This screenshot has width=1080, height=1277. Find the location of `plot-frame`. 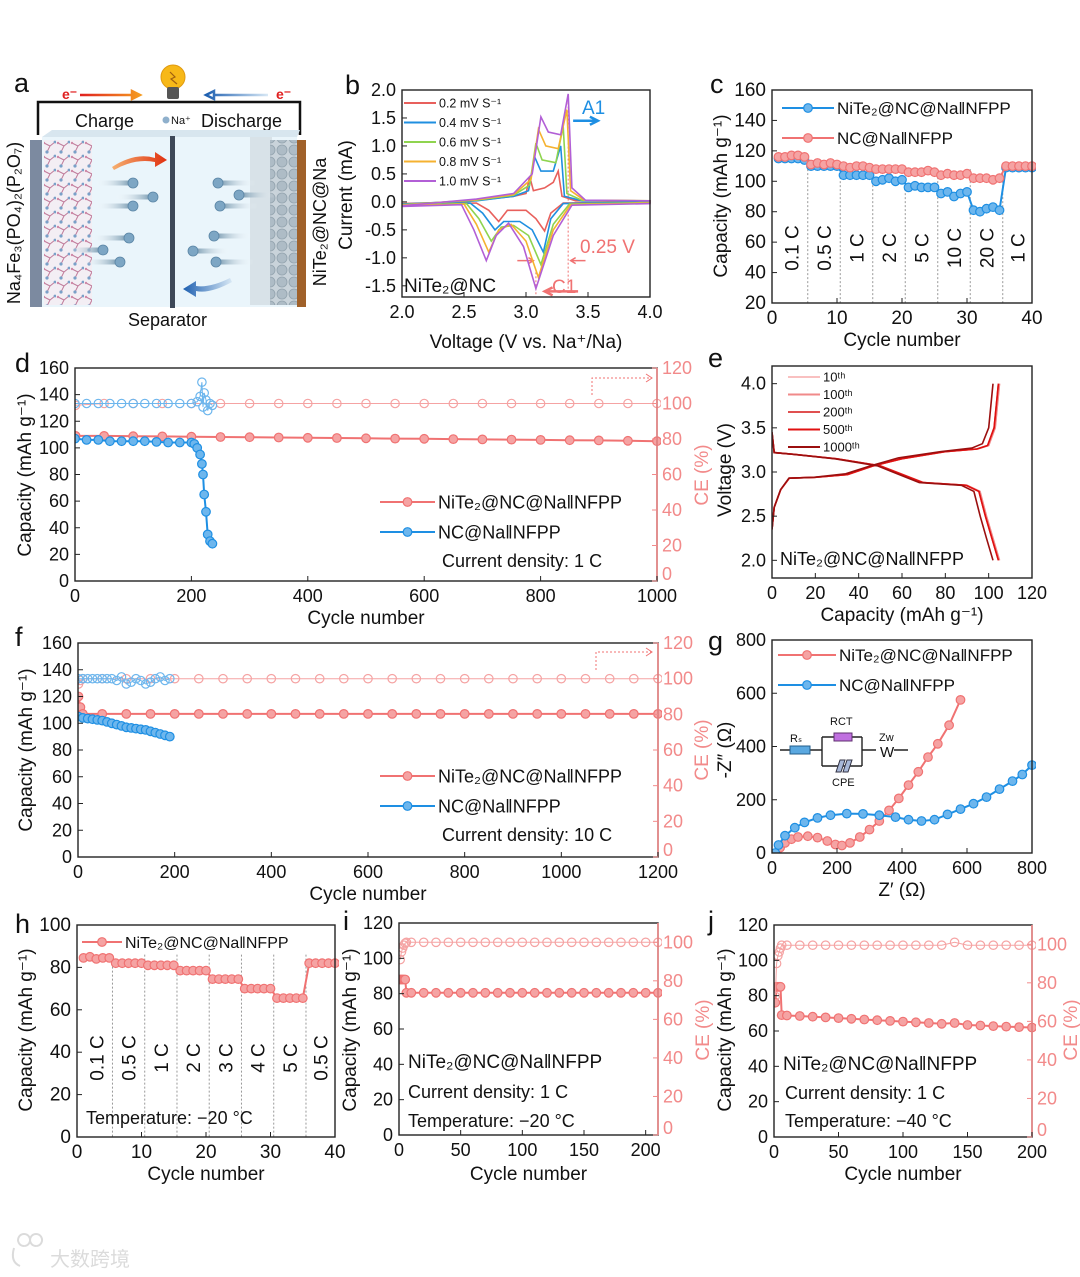

plot-frame is located at coordinates (366, 474).